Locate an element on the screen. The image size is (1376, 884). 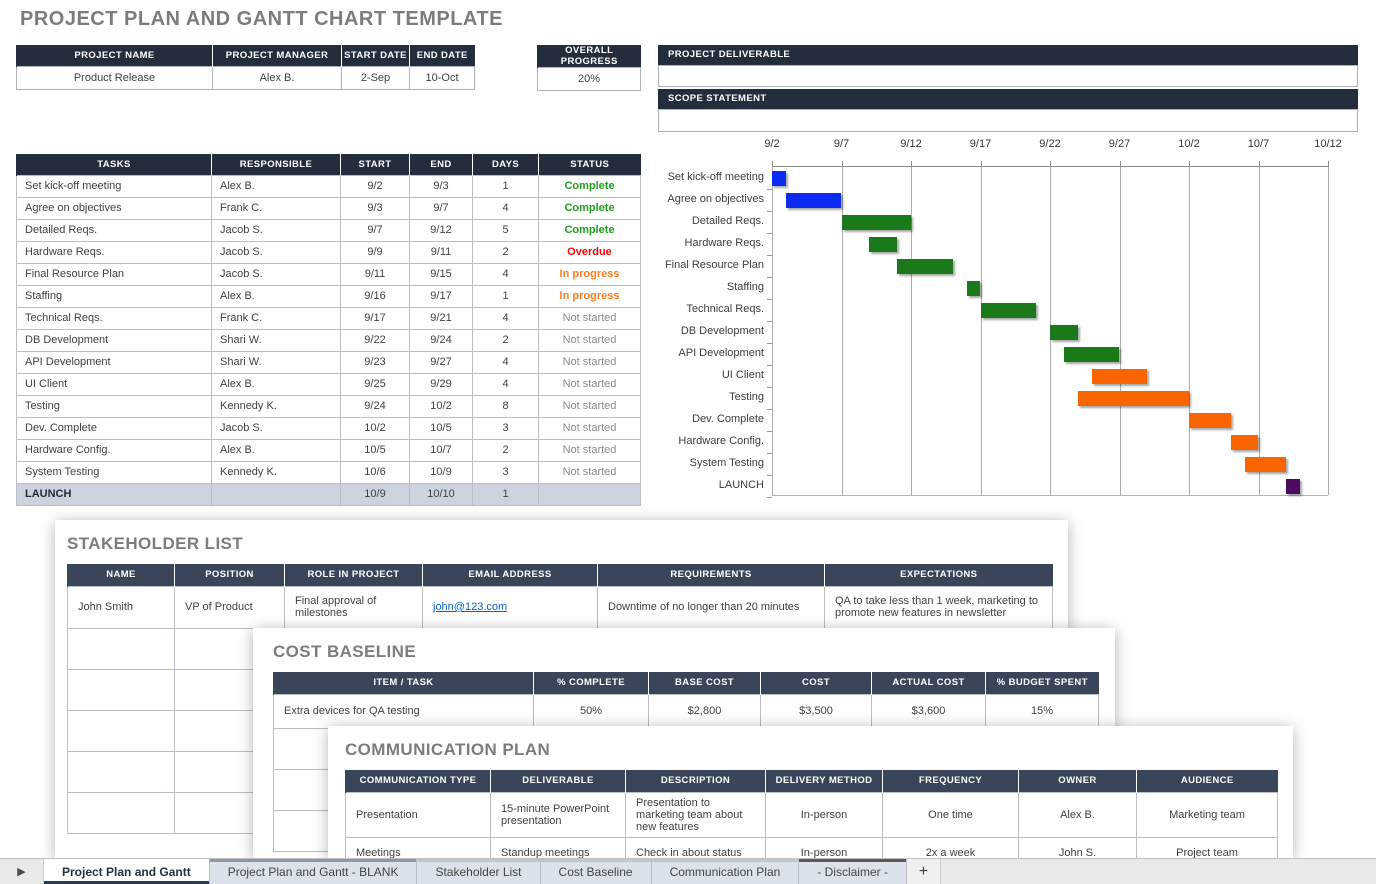
tab-scroll-arrow-icon: ▶ is located at coordinates (22, 871).